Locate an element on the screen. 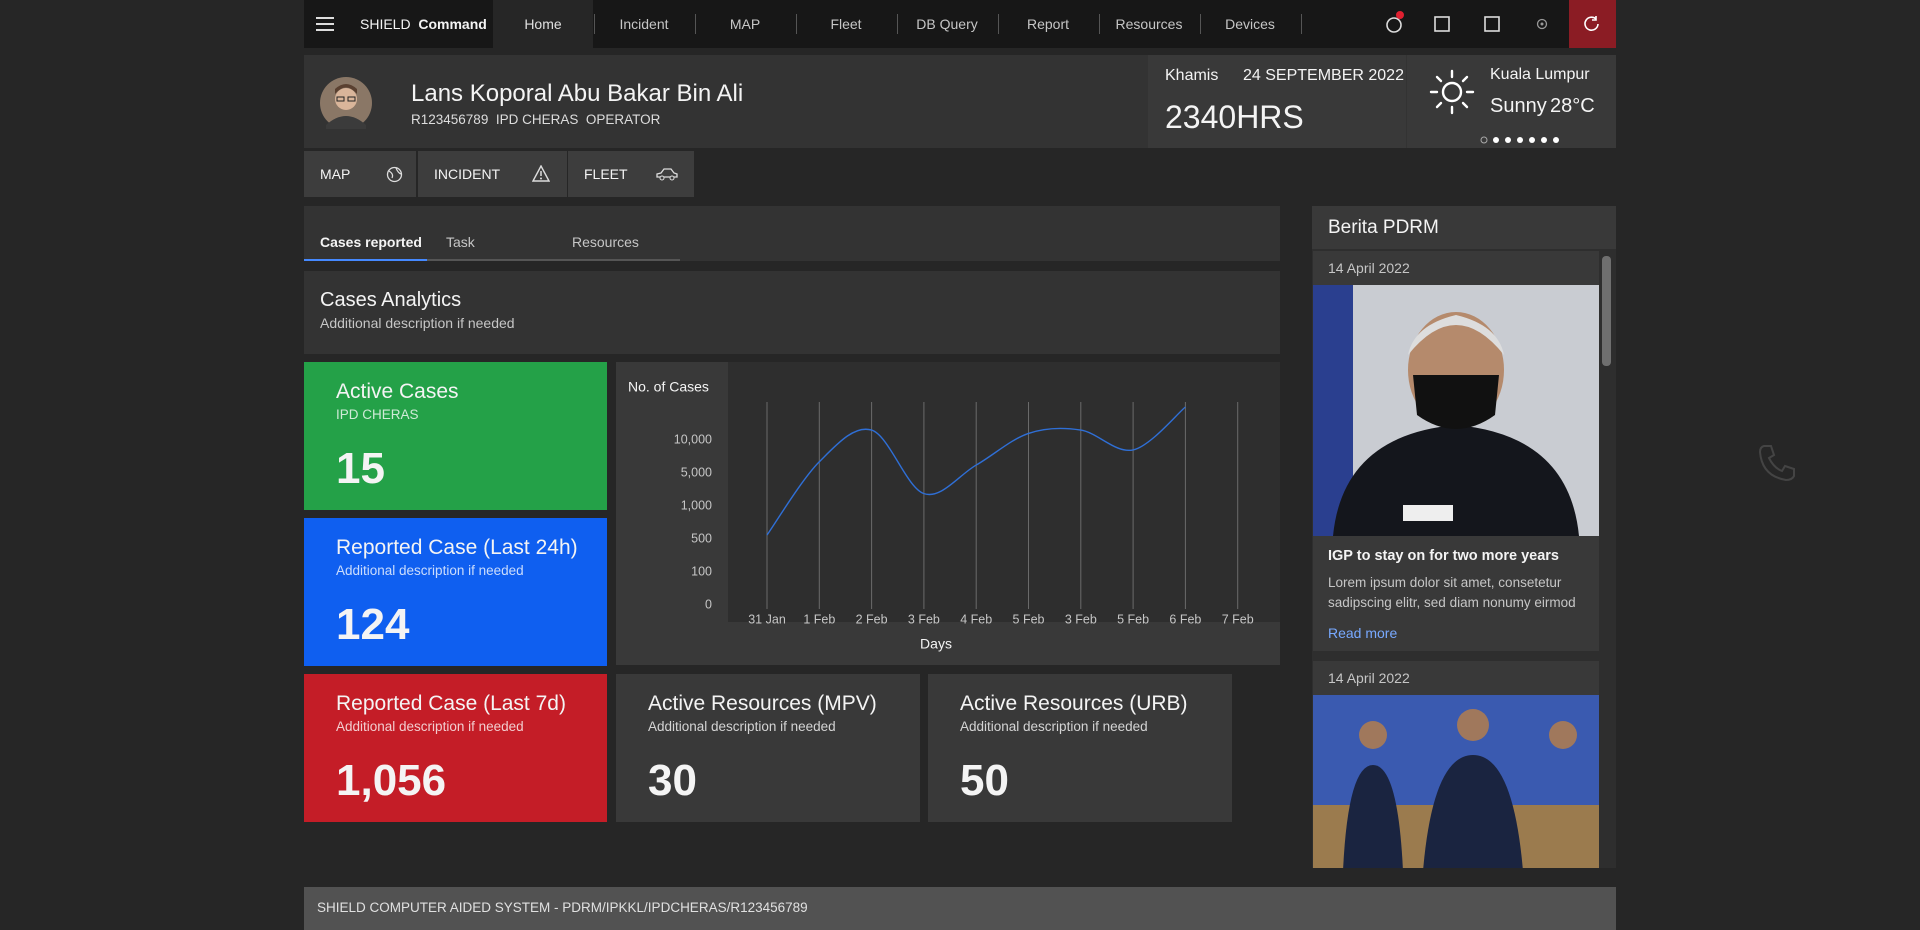  nav-item: Home is located at coordinates (543, 24).